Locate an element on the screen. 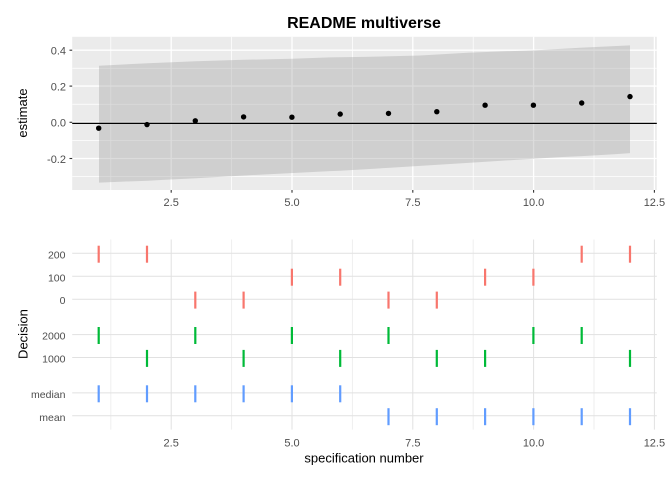 The height and width of the screenshot is (480, 672). svg-text: 0.0 is located at coordinates (58, 124).